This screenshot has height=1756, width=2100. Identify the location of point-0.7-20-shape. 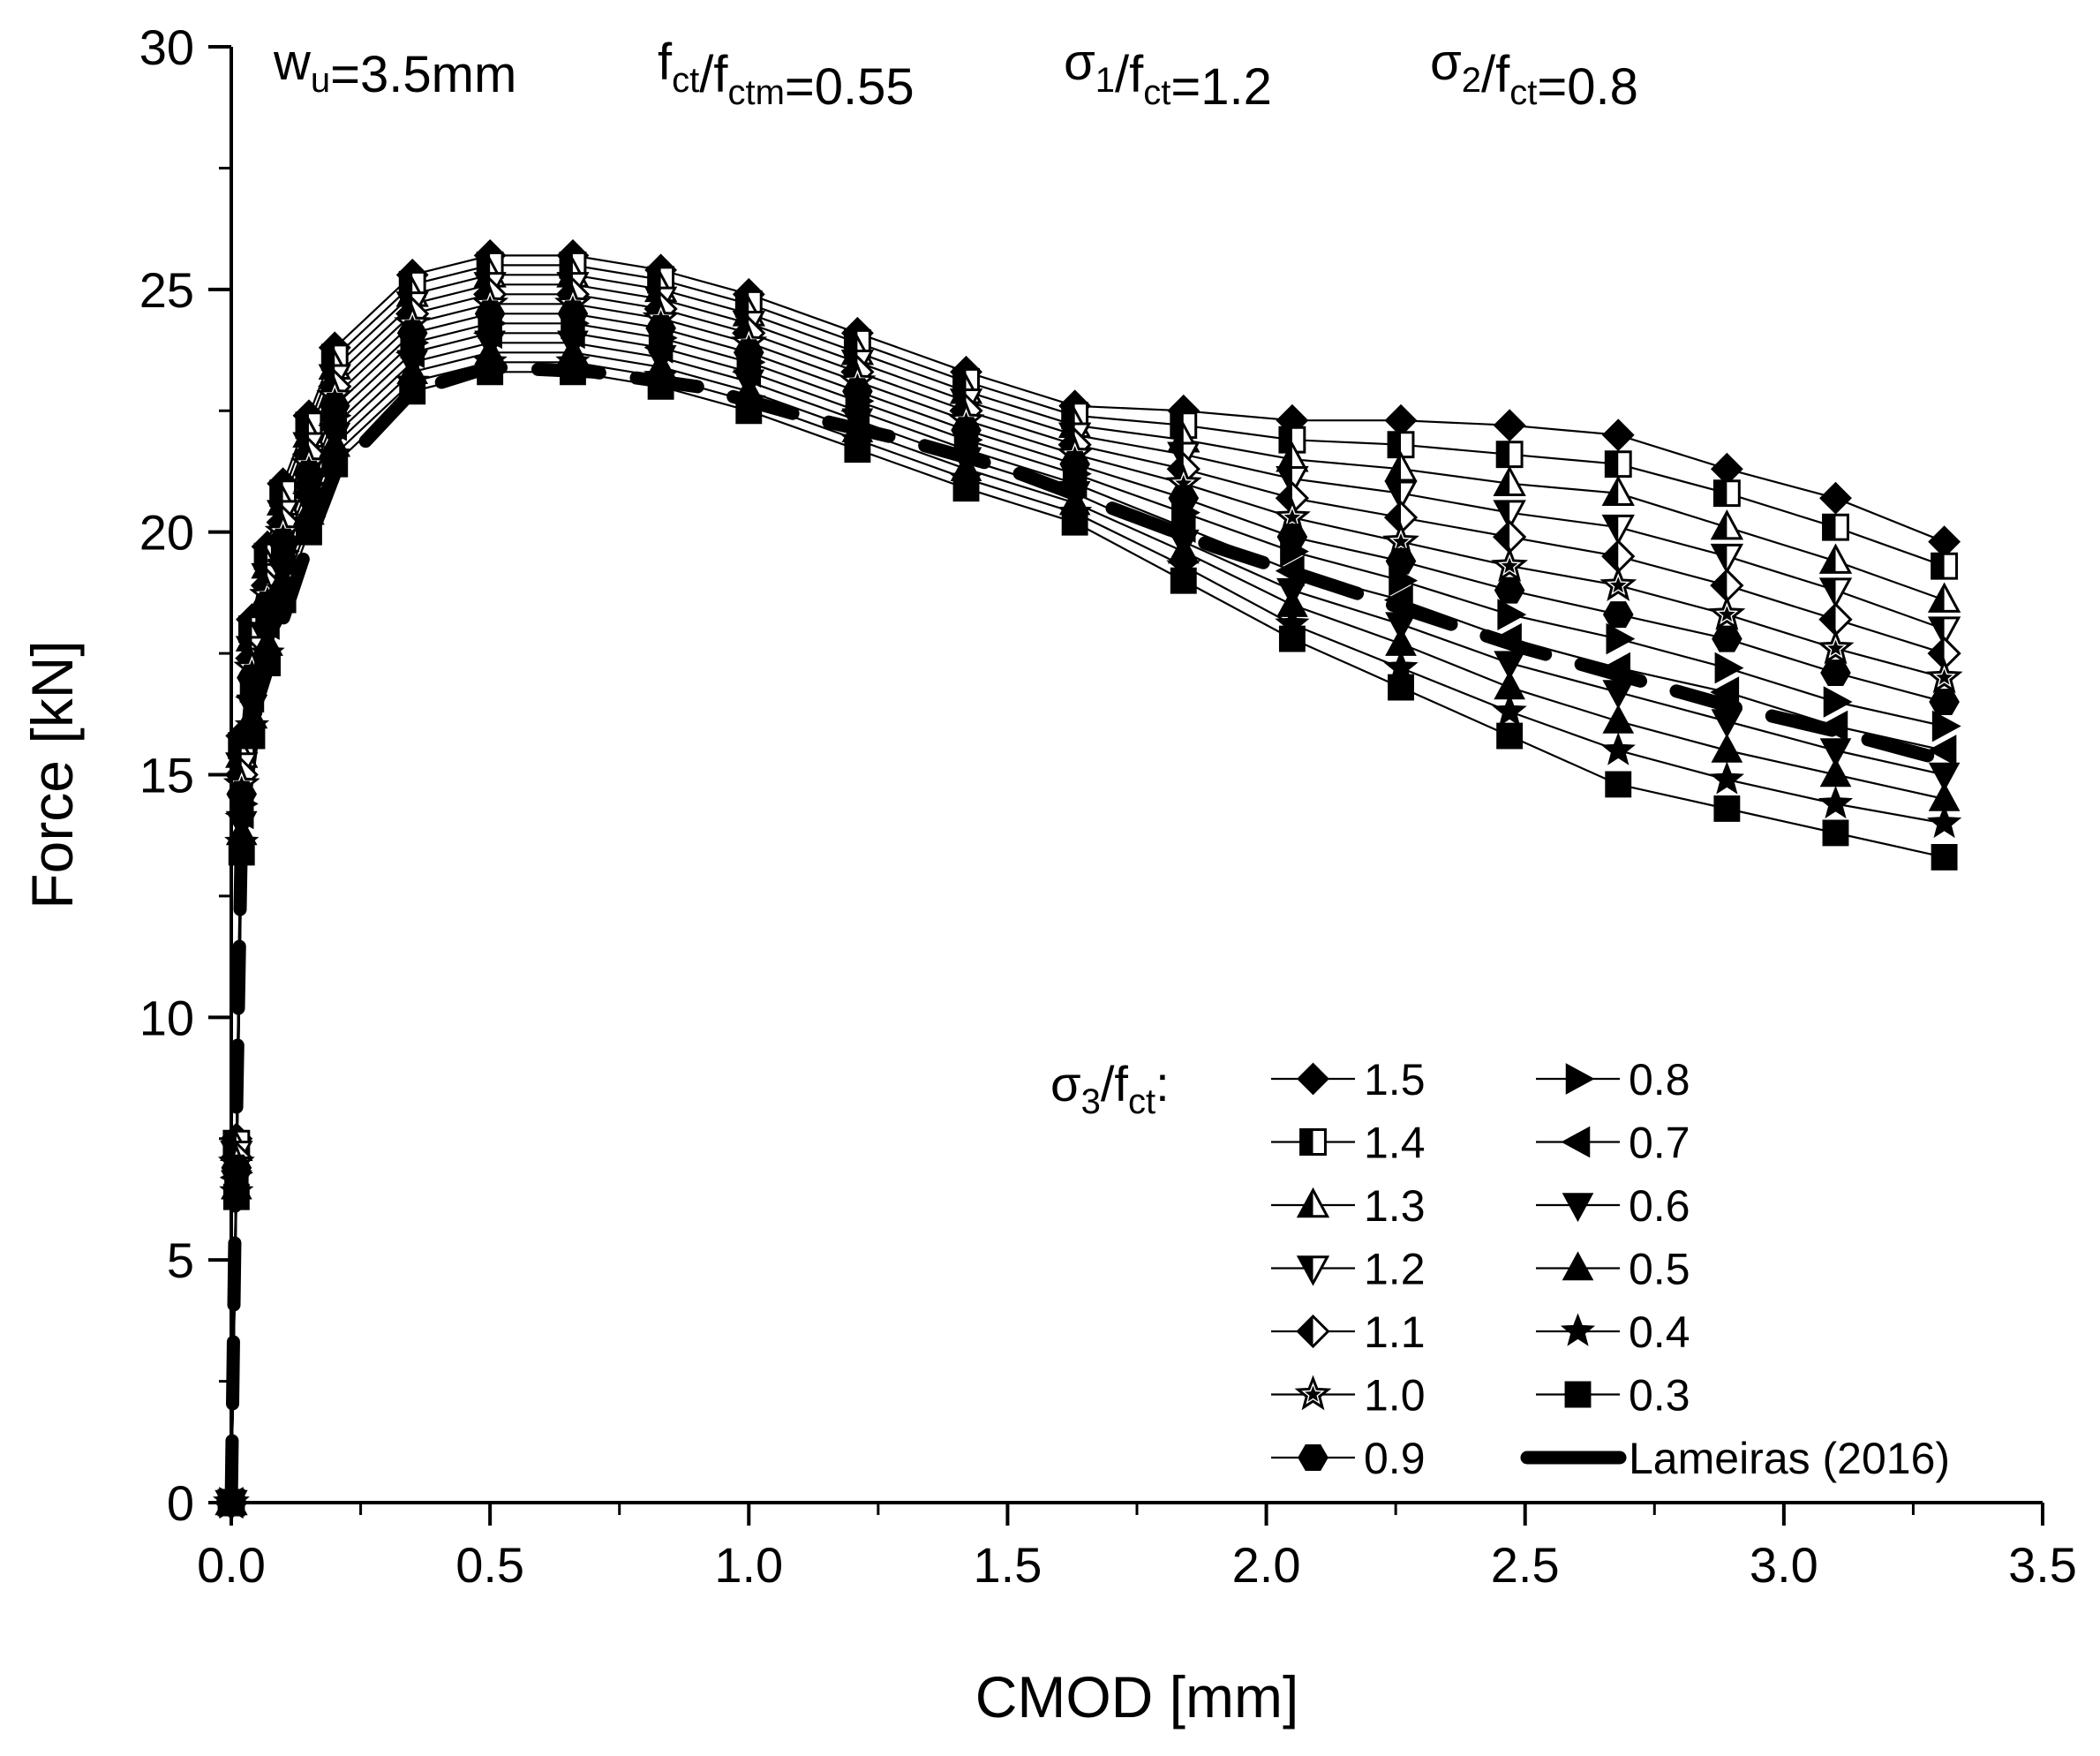
(1615, 668).